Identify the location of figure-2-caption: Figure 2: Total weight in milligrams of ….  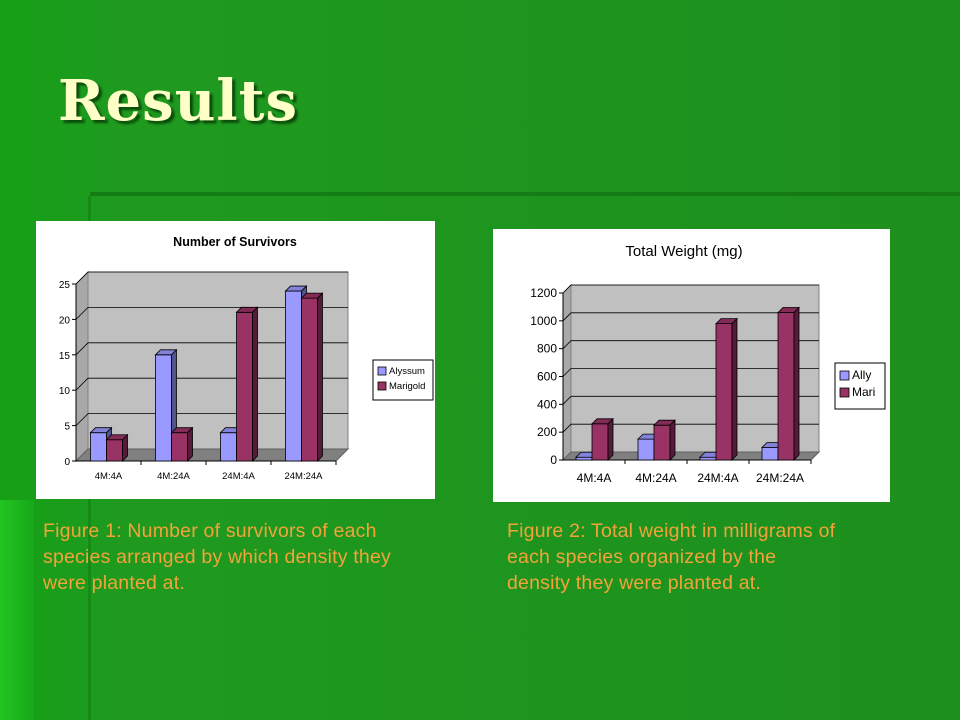
(671, 557).